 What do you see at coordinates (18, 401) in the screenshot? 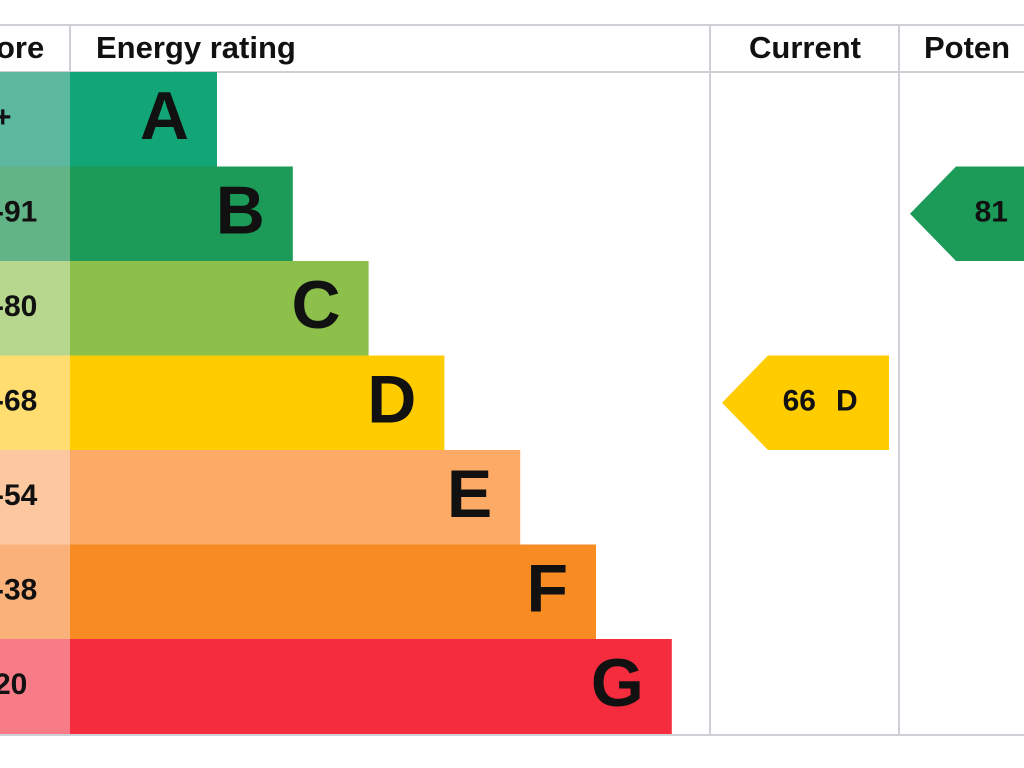
I see `score-range: -68` at bounding box center [18, 401].